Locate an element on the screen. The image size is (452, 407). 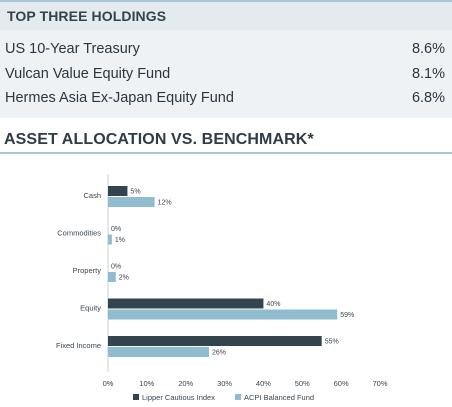
category-label: Property is located at coordinates (87, 270).